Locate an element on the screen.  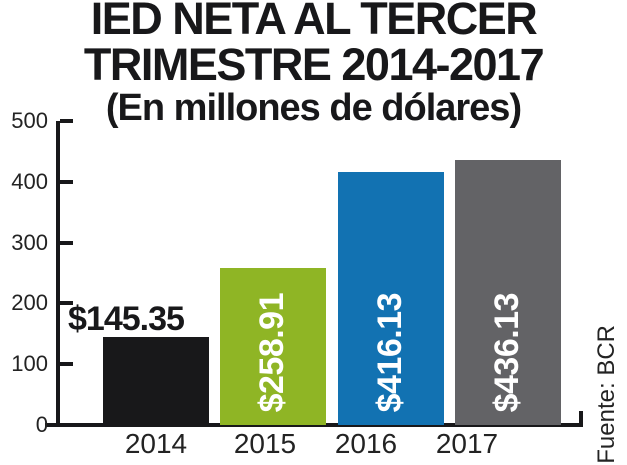
y-axis-line is located at coordinates (58, 273).